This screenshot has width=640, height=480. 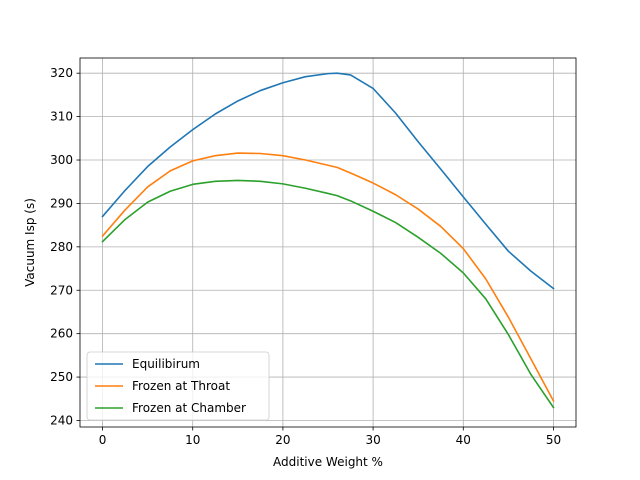 I want to click on y-tick-label: 240, so click(x=61, y=420).